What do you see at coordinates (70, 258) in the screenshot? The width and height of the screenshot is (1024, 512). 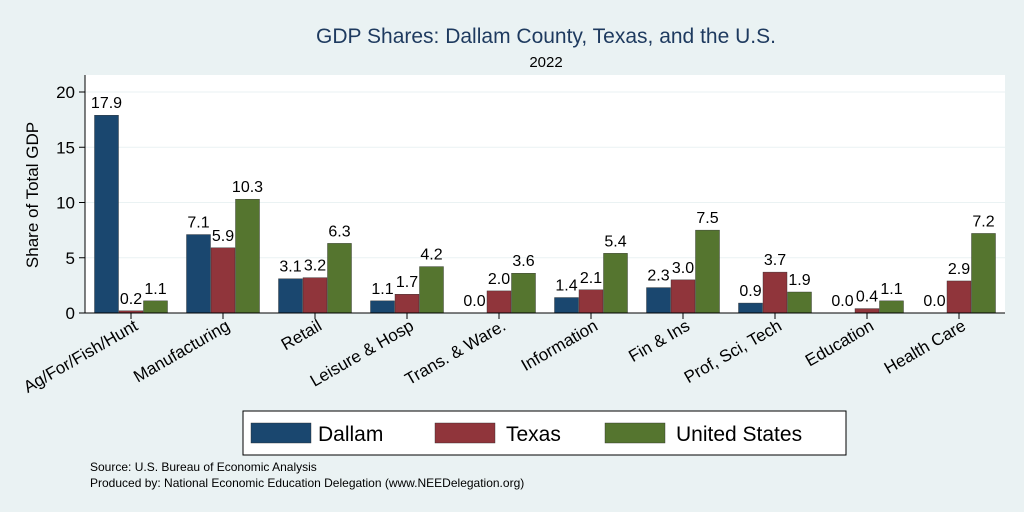 I see `y-tick-label: 5` at bounding box center [70, 258].